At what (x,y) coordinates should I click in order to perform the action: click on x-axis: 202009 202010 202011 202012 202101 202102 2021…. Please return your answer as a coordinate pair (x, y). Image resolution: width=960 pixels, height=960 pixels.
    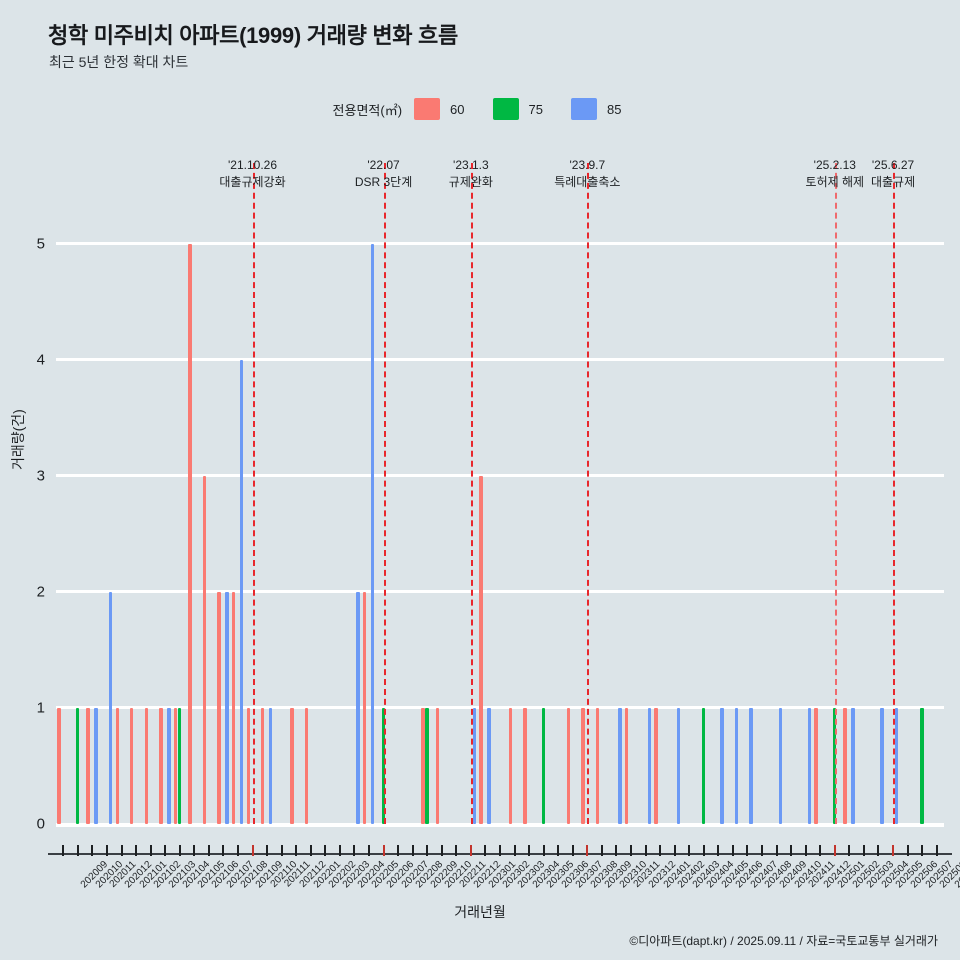
    Looking at the image, I should click on (504, 867).